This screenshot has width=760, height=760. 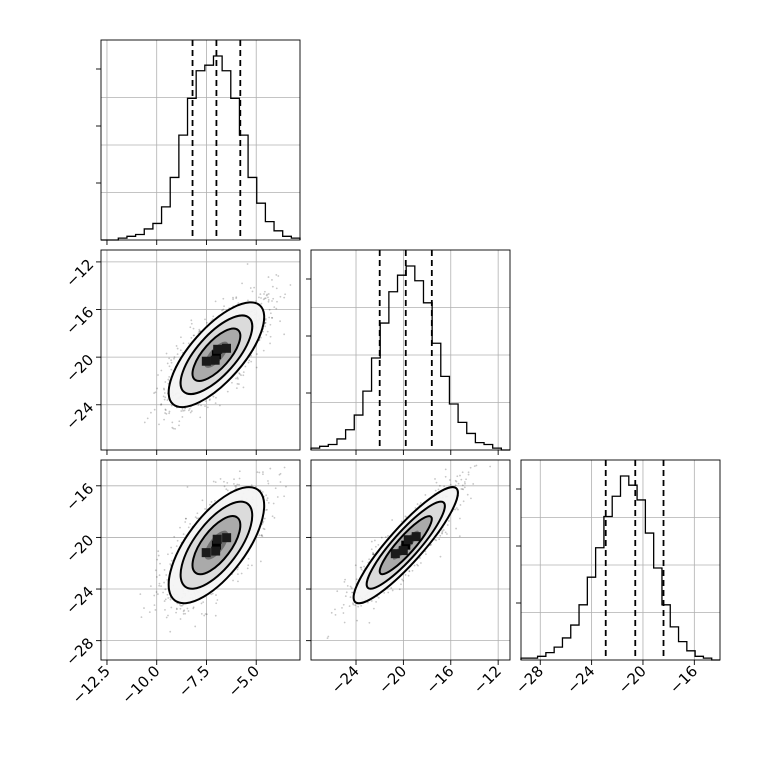 I want to click on x-tick-label: −7.5, so click(x=194, y=681).